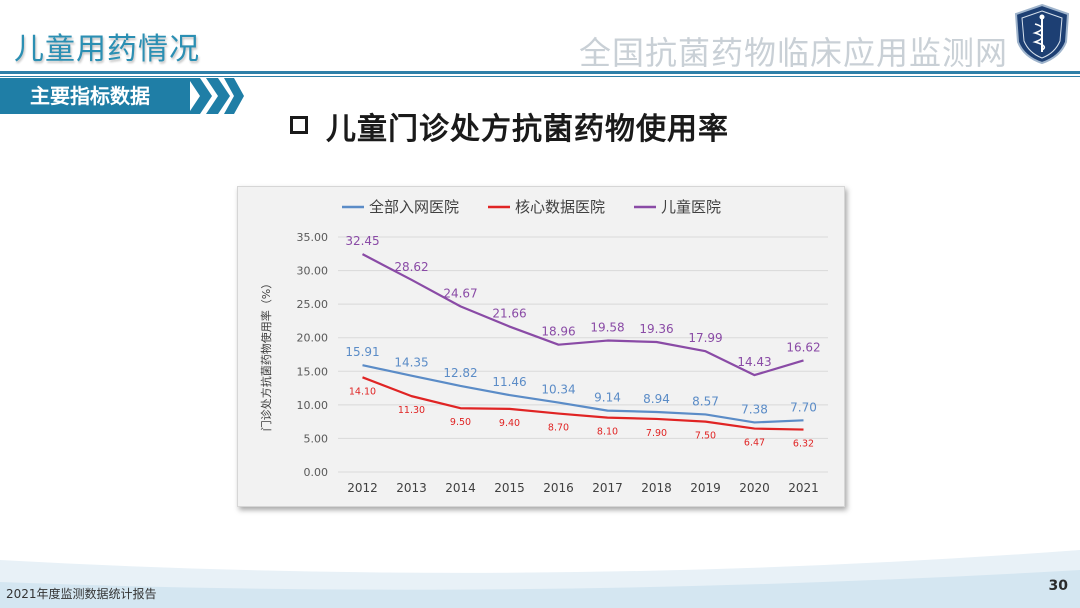 Image resolution: width=1080 pixels, height=608 pixels. Describe the element at coordinates (754, 488) in the screenshot. I see `x-tick-label: 2020` at that location.